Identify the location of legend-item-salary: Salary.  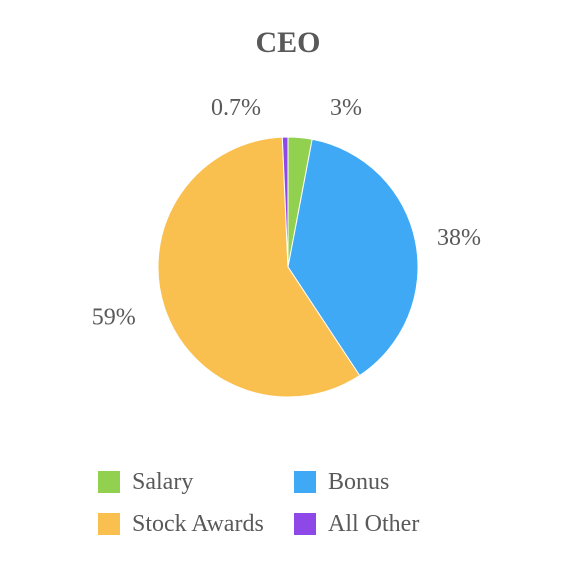
(145, 482).